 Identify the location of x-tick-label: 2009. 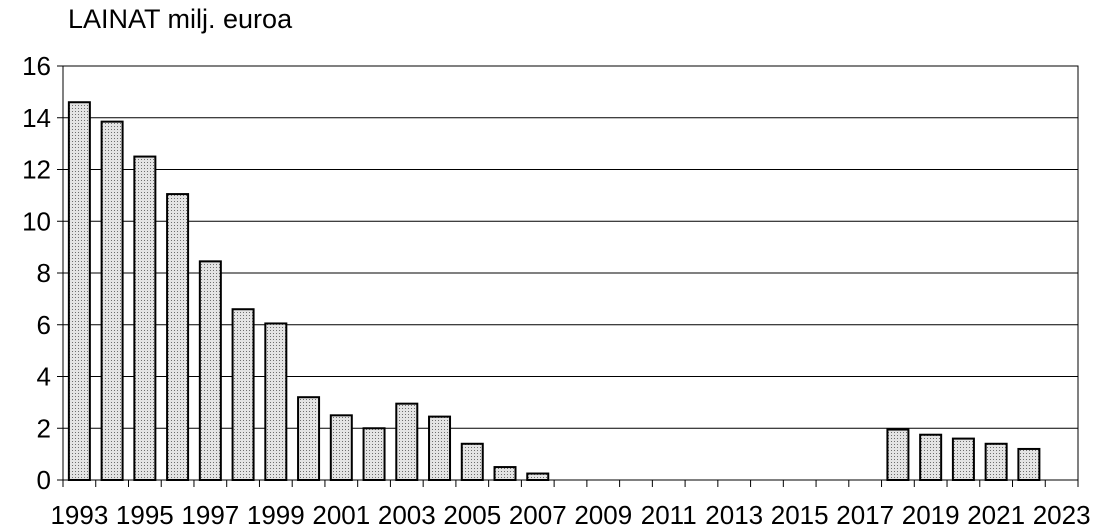
(603, 515).